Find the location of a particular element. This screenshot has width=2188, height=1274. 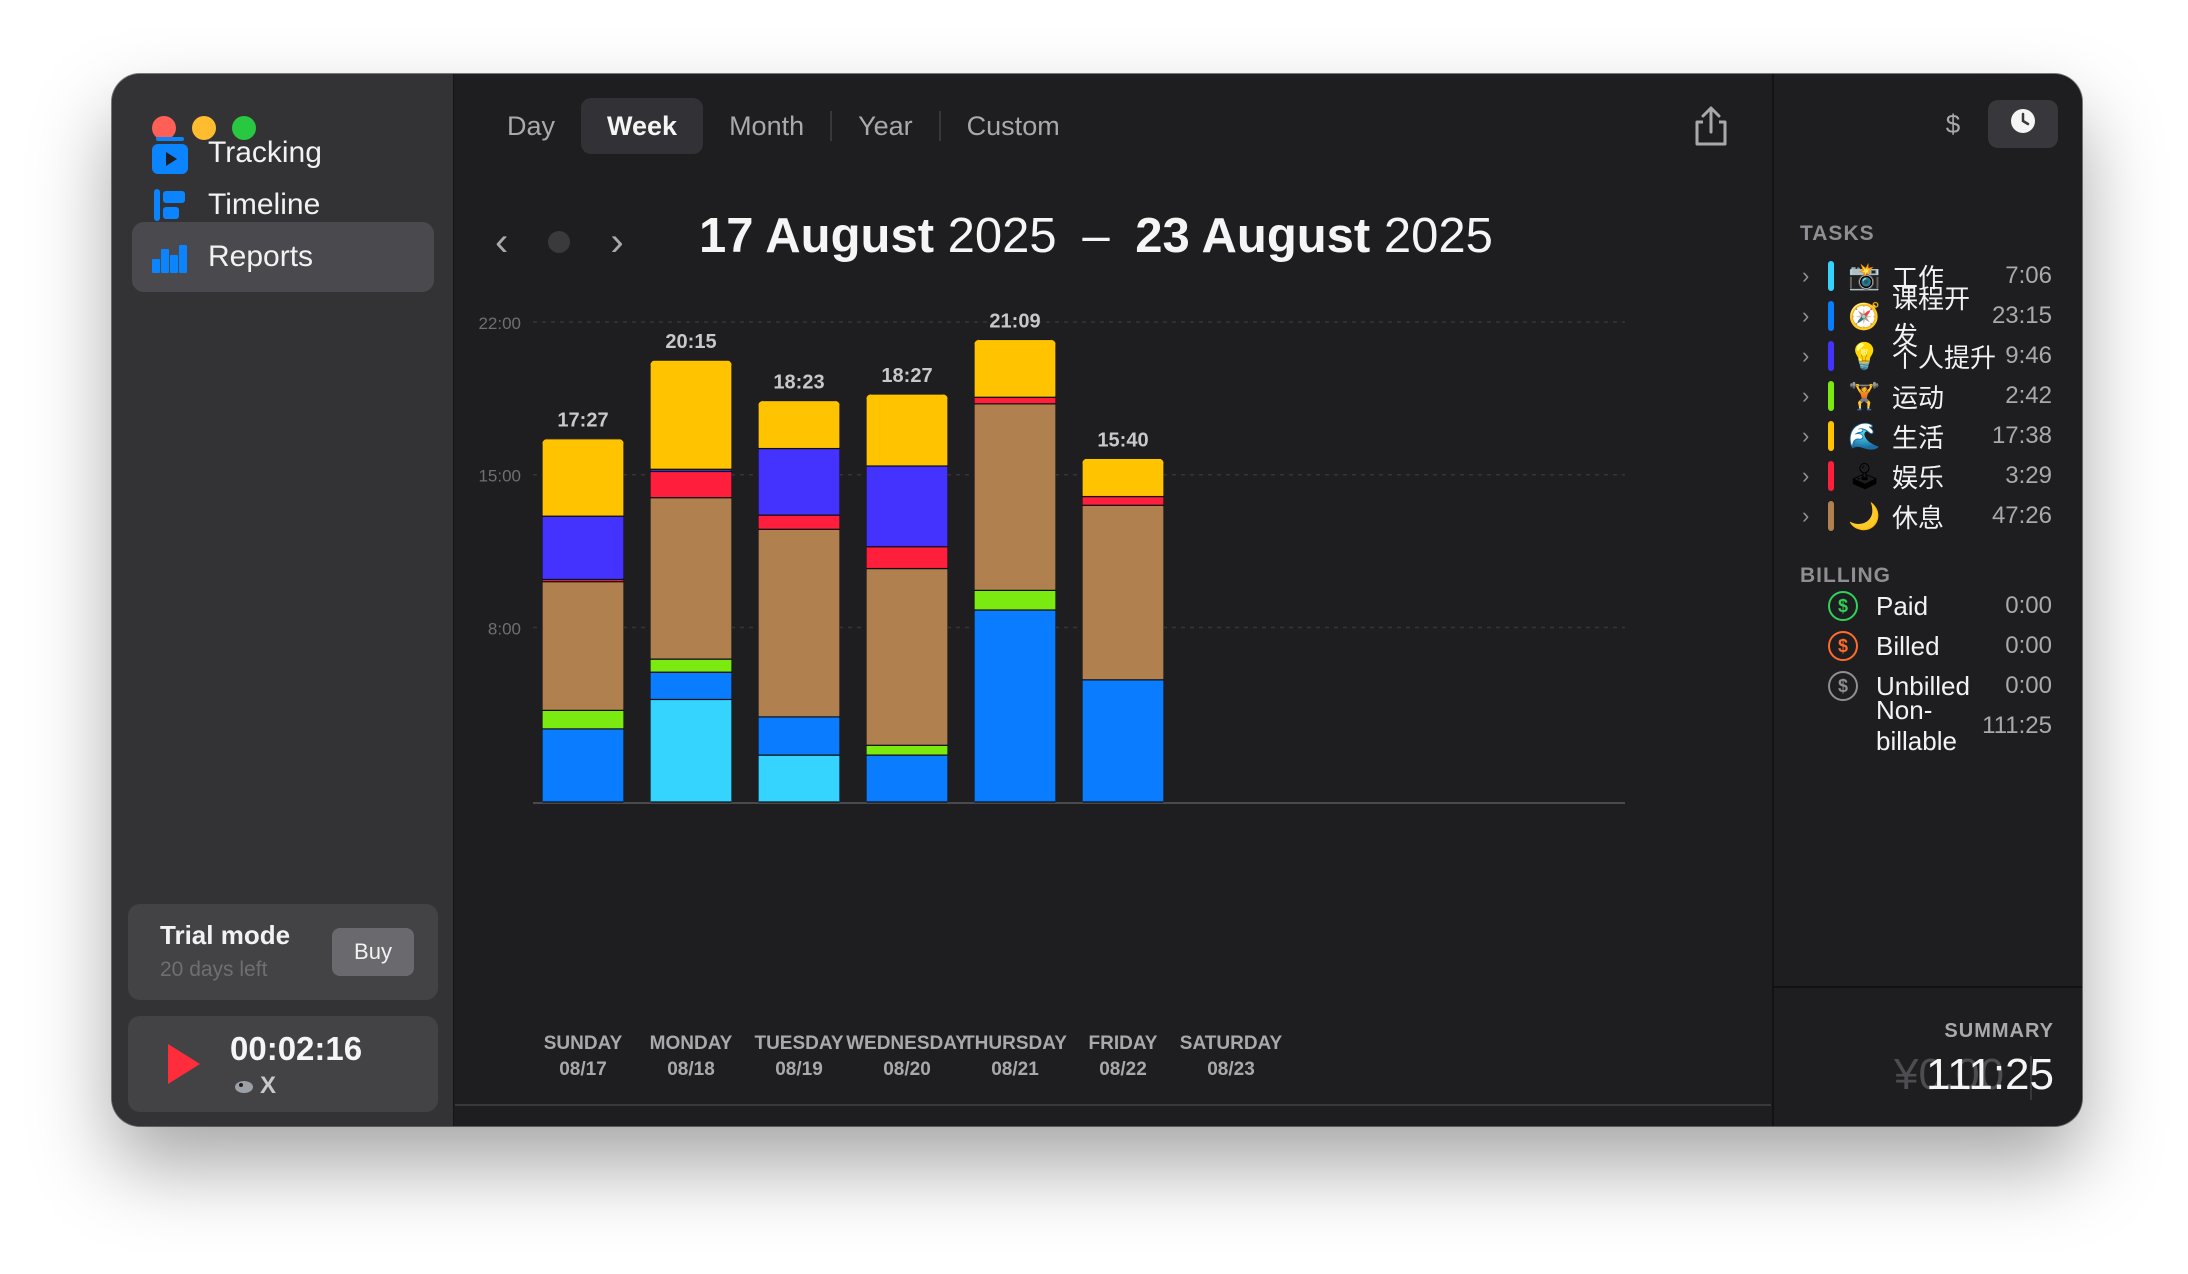

range-end-year: 2025 is located at coordinates (1438, 236).